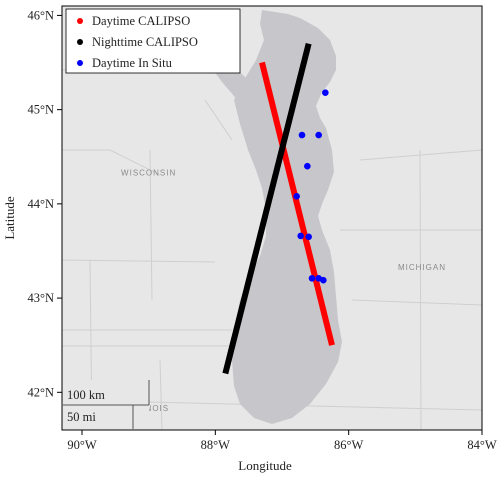  What do you see at coordinates (40, 298) in the screenshot?
I see `y-tick-label: 43°N` at bounding box center [40, 298].